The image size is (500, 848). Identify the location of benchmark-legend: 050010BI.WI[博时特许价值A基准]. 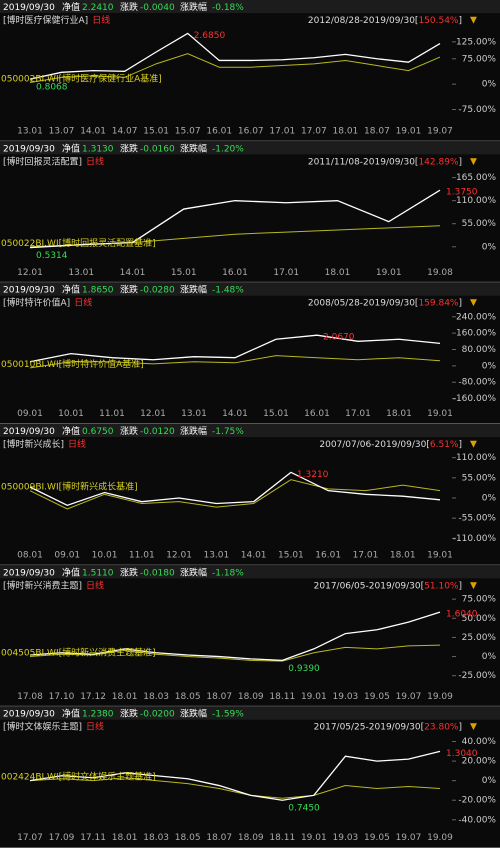
(72, 363).